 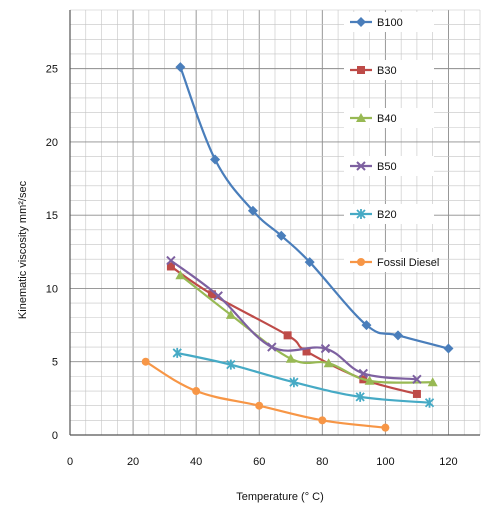 I want to click on y-tick-label: 0, so click(x=55, y=436).